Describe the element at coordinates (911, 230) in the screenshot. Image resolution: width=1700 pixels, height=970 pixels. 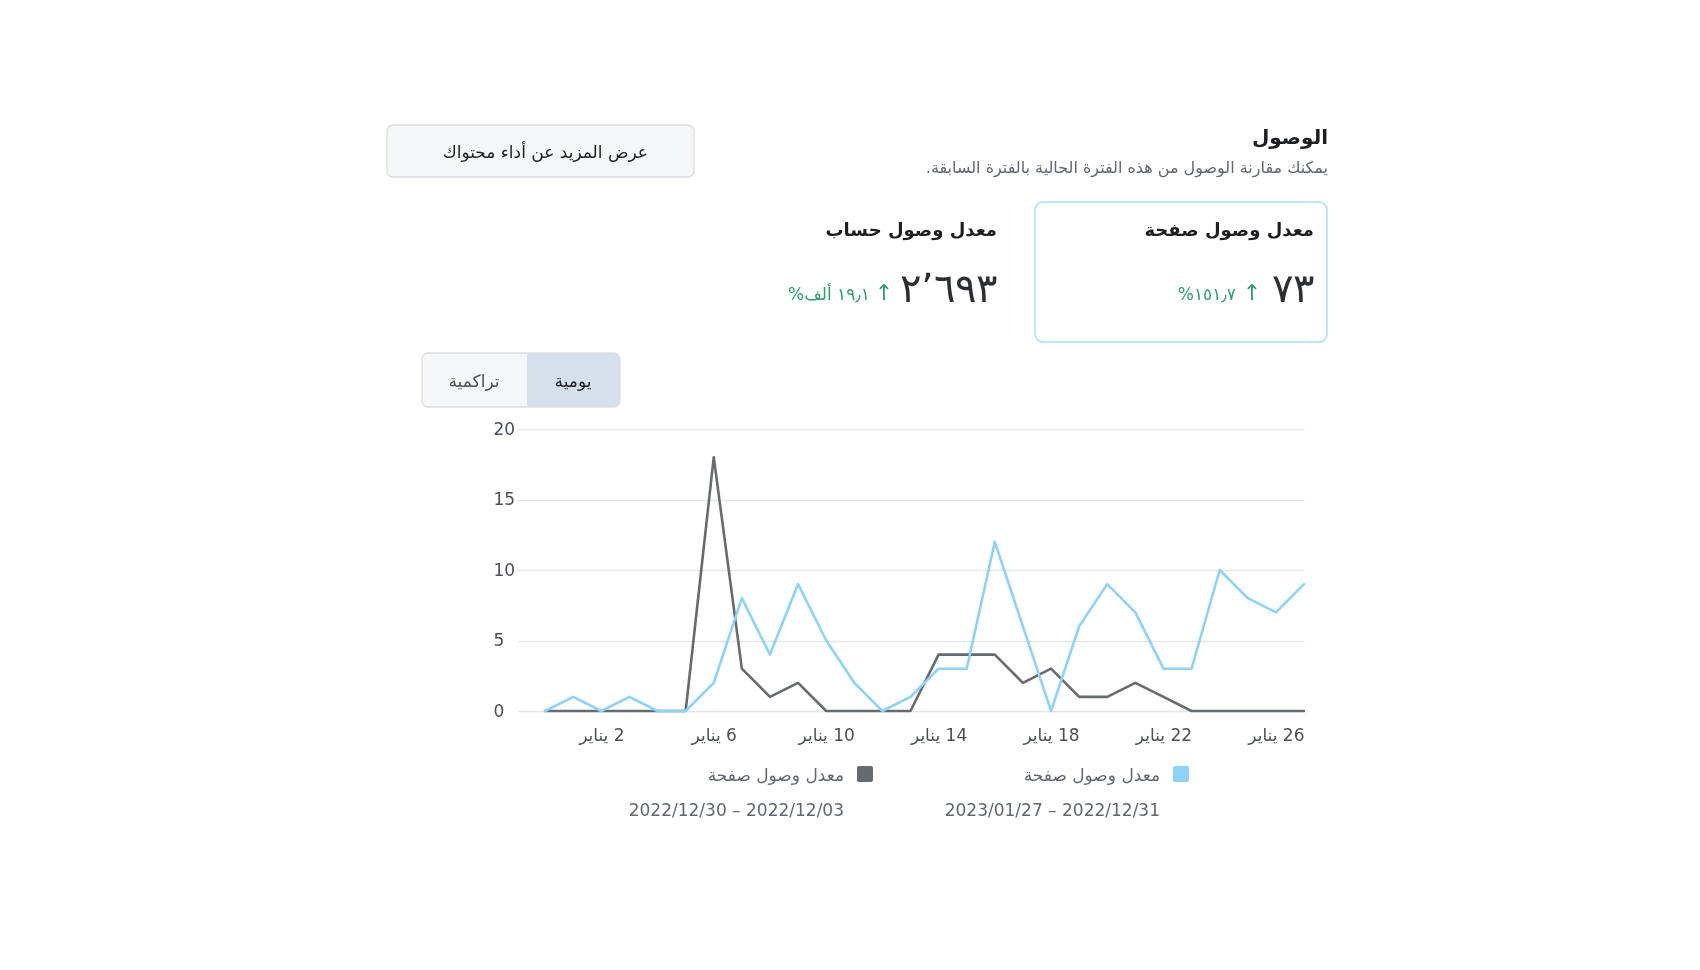
I see `text: معدل وصول حساب` at that location.